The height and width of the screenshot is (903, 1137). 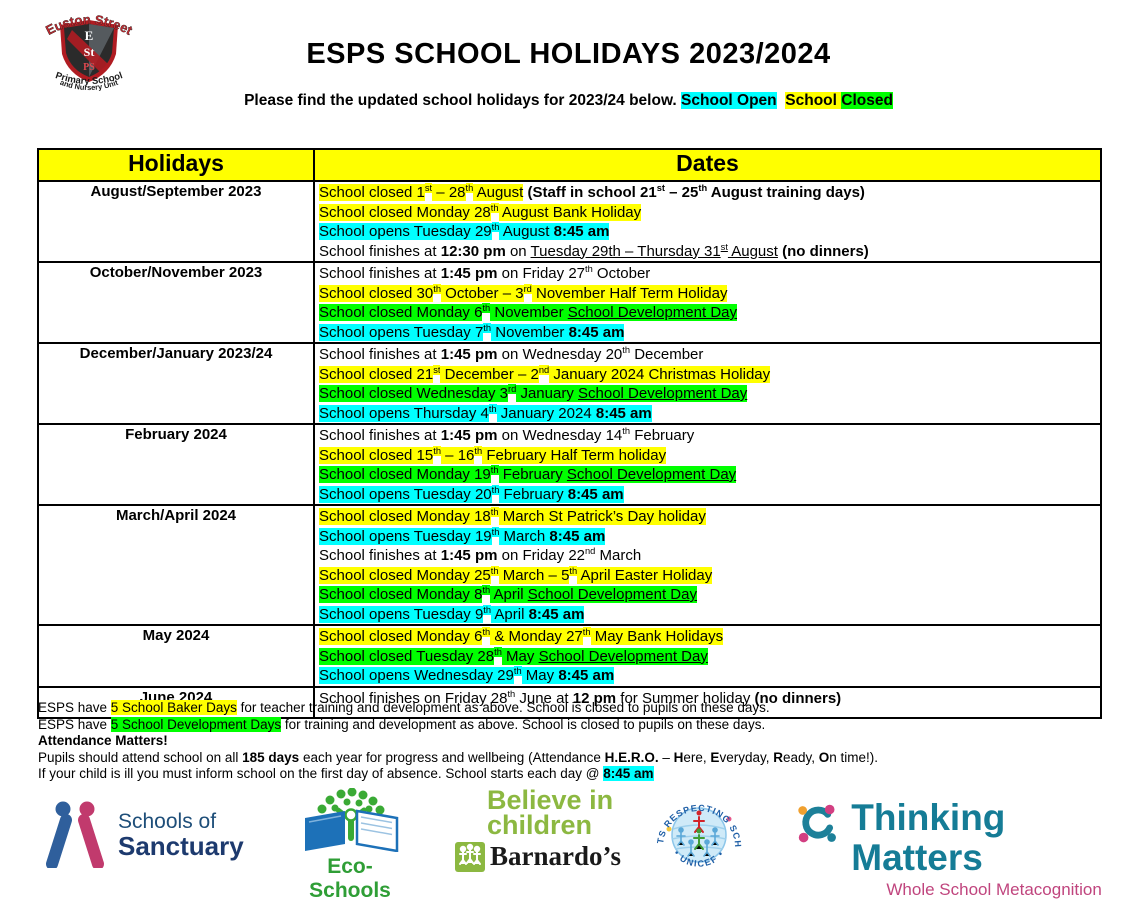 I want to click on text-segment: on, so click(x=518, y=251).